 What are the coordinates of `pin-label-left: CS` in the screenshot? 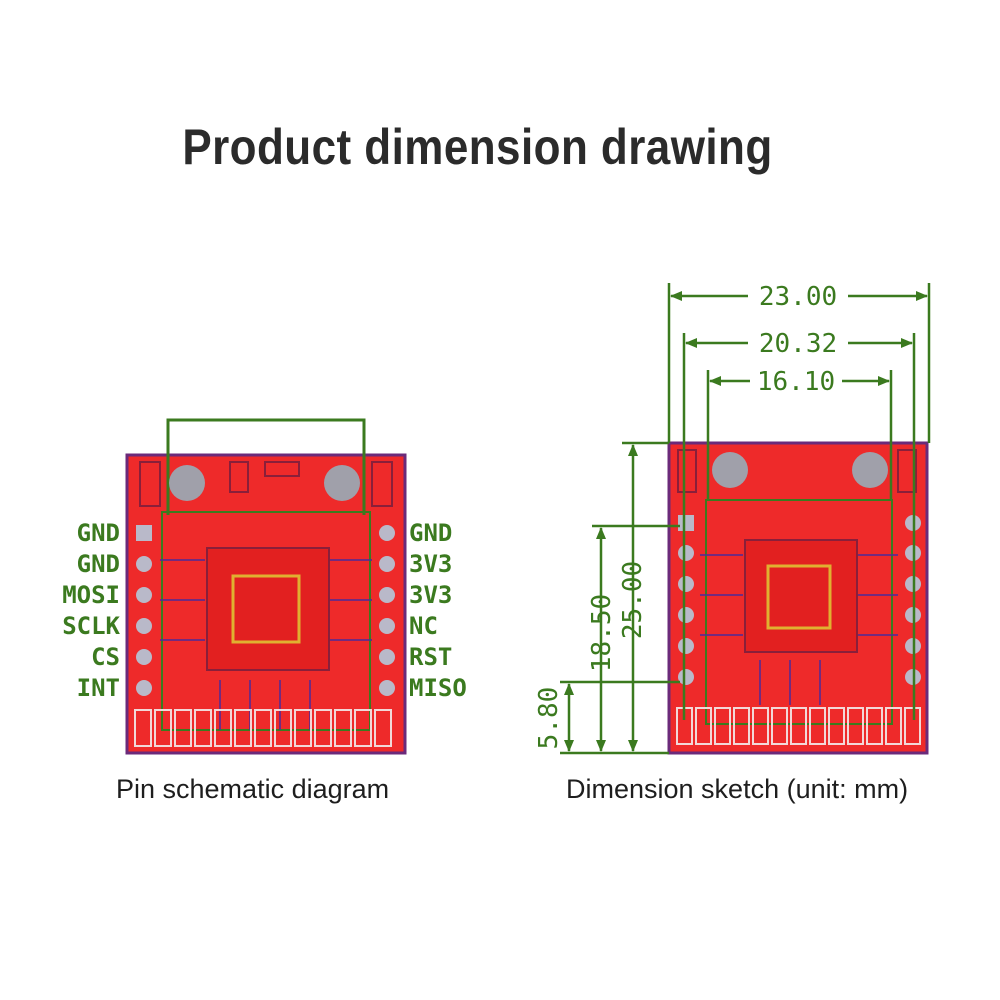 It's located at (105, 657).